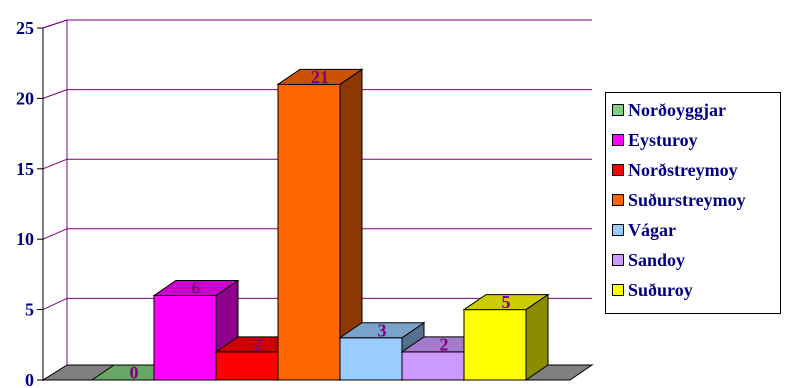 Image resolution: width=787 pixels, height=388 pixels. I want to click on data-label: 5, so click(506, 302).